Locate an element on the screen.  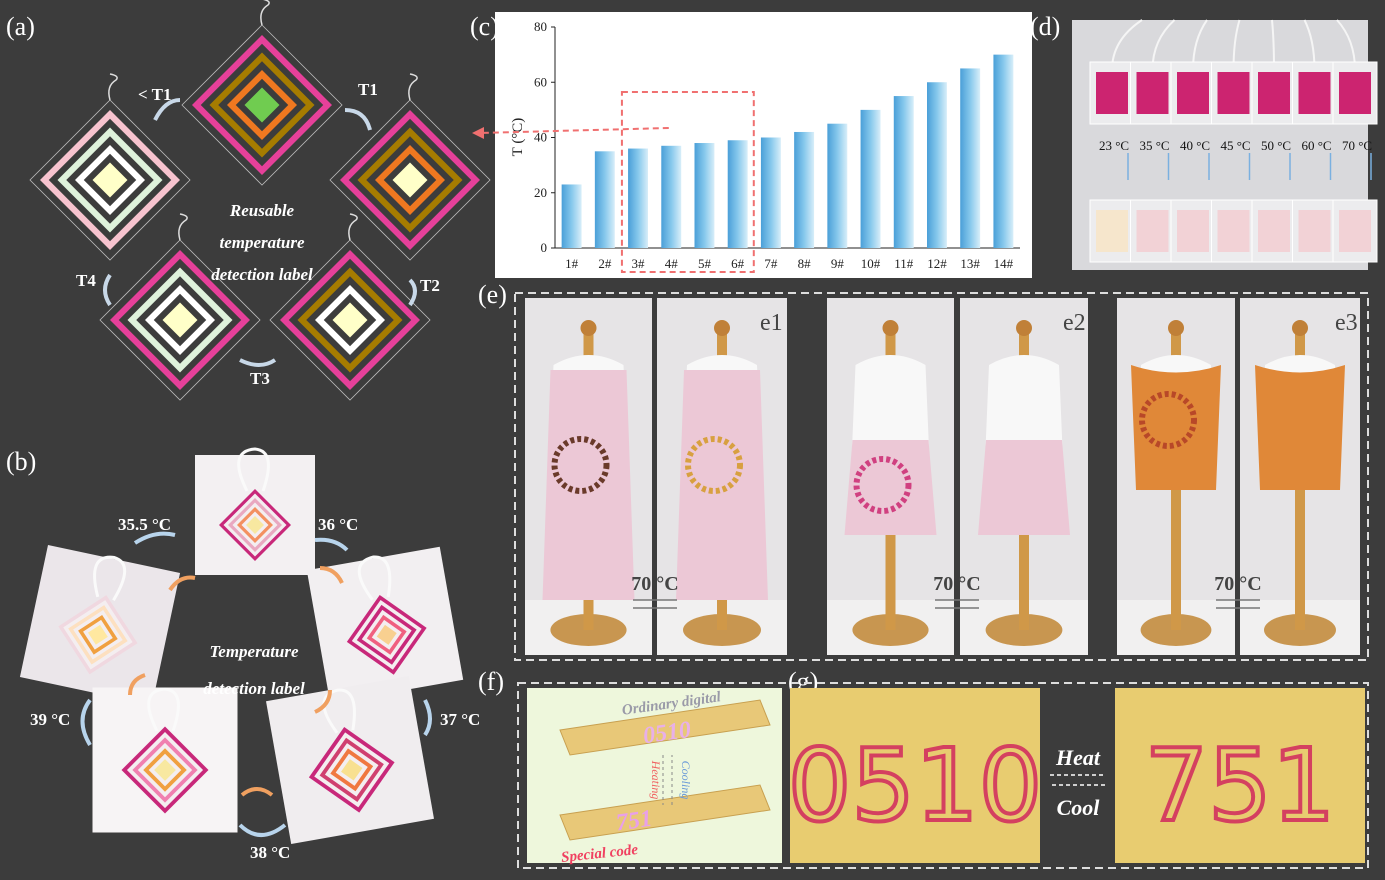
highlight-box is located at coordinates (687, 182).